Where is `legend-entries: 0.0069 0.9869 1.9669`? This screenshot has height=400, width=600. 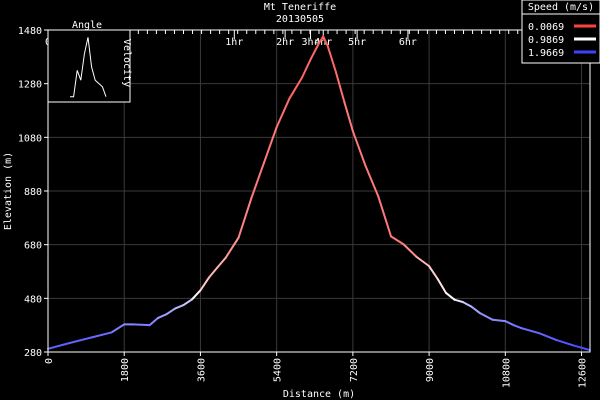 legend-entries: 0.0069 0.9869 1.9669 is located at coordinates (562, 40).